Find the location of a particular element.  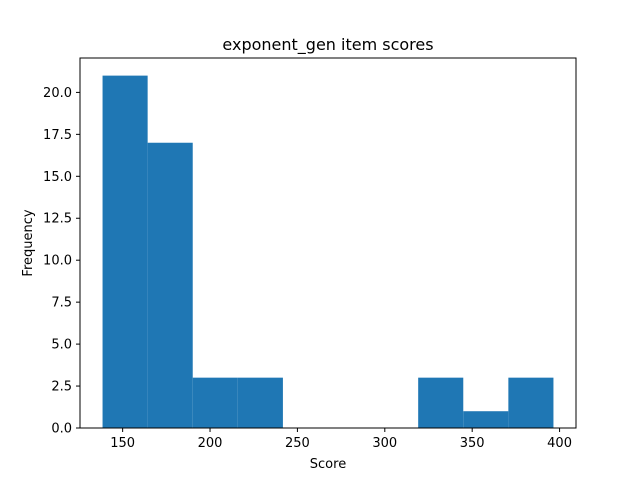

y-tick-label: 2.5 is located at coordinates (61, 387).